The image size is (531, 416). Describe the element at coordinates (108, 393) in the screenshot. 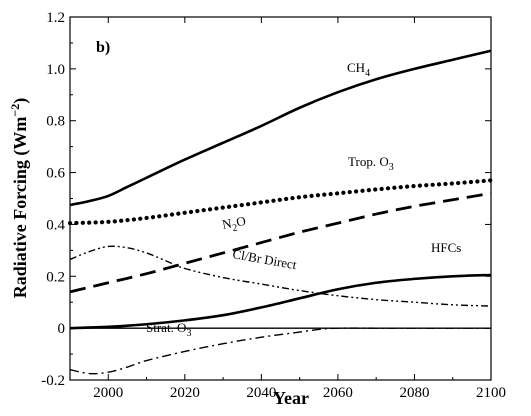

I see `x-tick-label: 2000` at that location.